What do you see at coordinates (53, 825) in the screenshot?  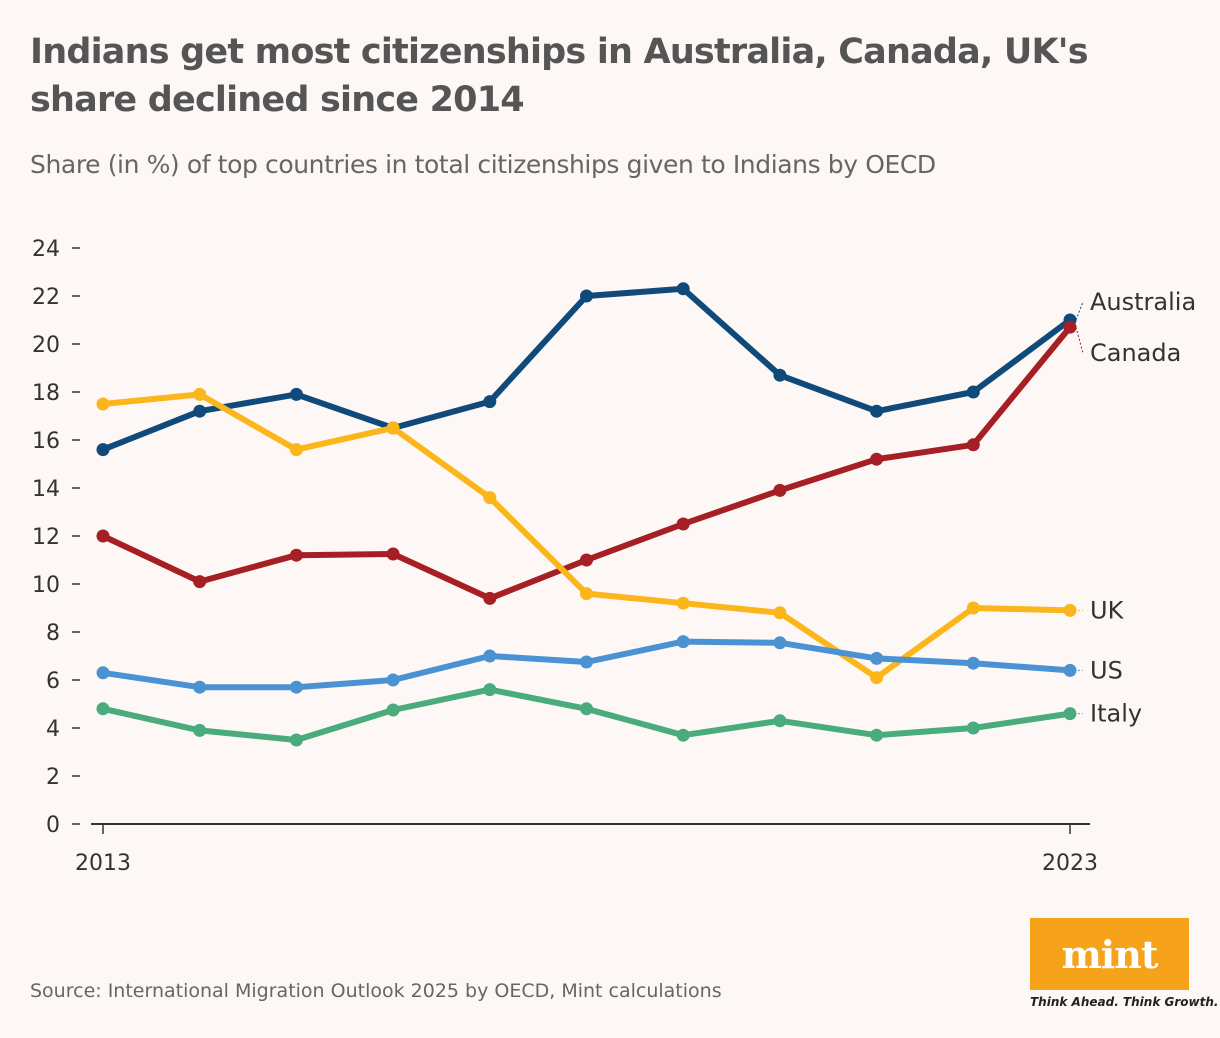 I see `y-tick-label: 0` at bounding box center [53, 825].